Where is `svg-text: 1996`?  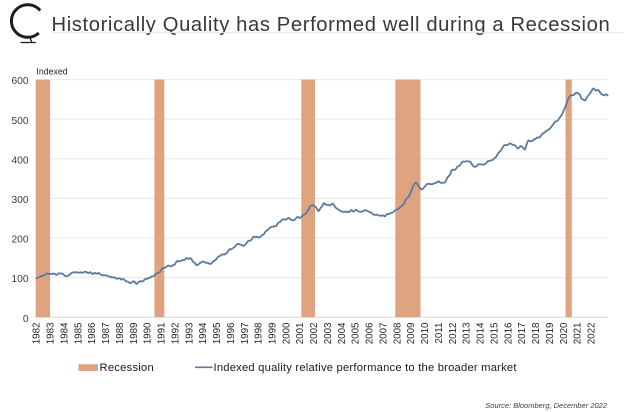 svg-text: 1996 is located at coordinates (231, 333).